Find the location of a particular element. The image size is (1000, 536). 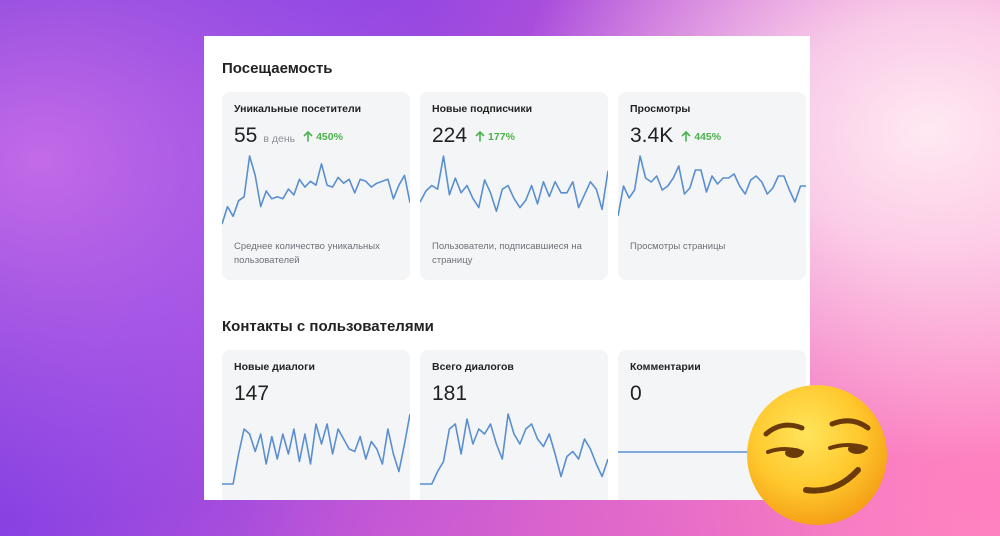

card-value: 181 is located at coordinates (450, 393).